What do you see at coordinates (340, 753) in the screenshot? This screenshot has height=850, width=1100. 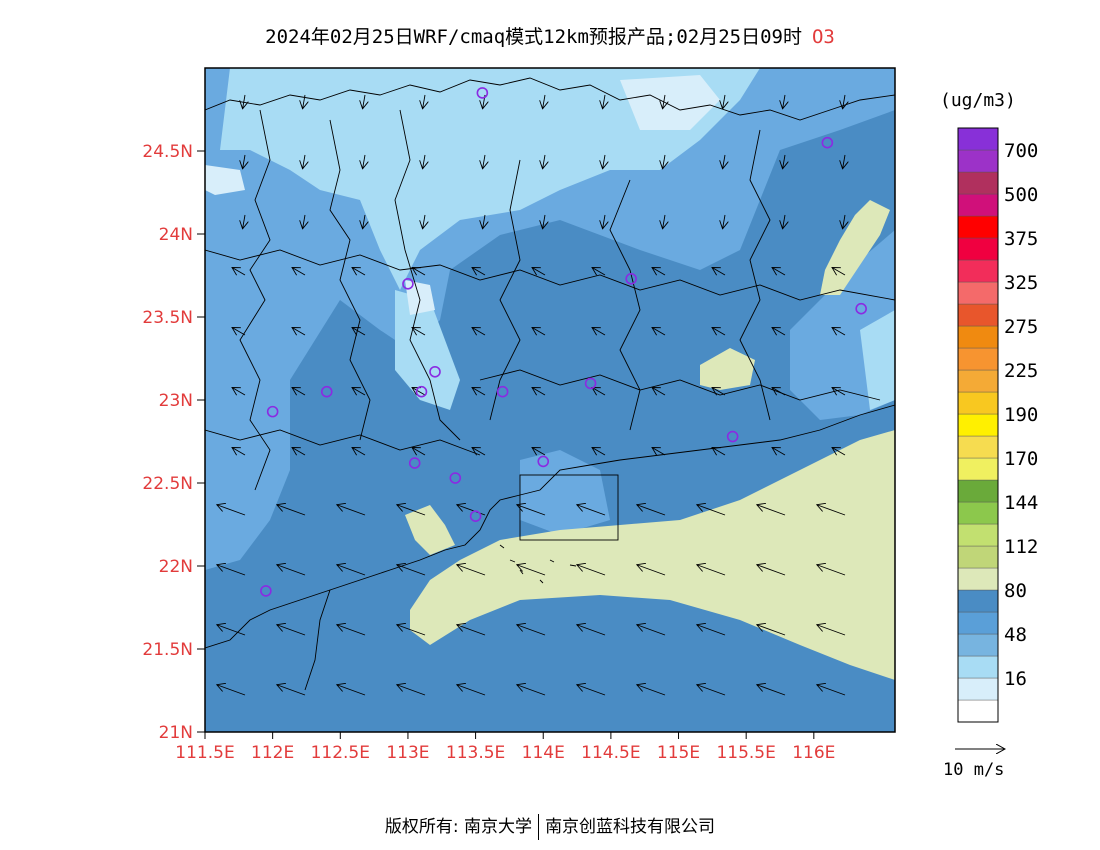 I see `lon-tick-label: 112.5E` at bounding box center [340, 753].